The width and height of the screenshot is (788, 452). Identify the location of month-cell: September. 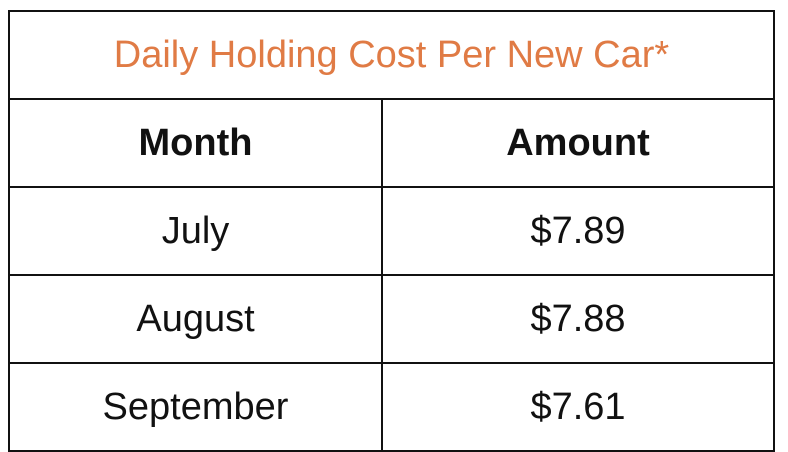
(195, 407).